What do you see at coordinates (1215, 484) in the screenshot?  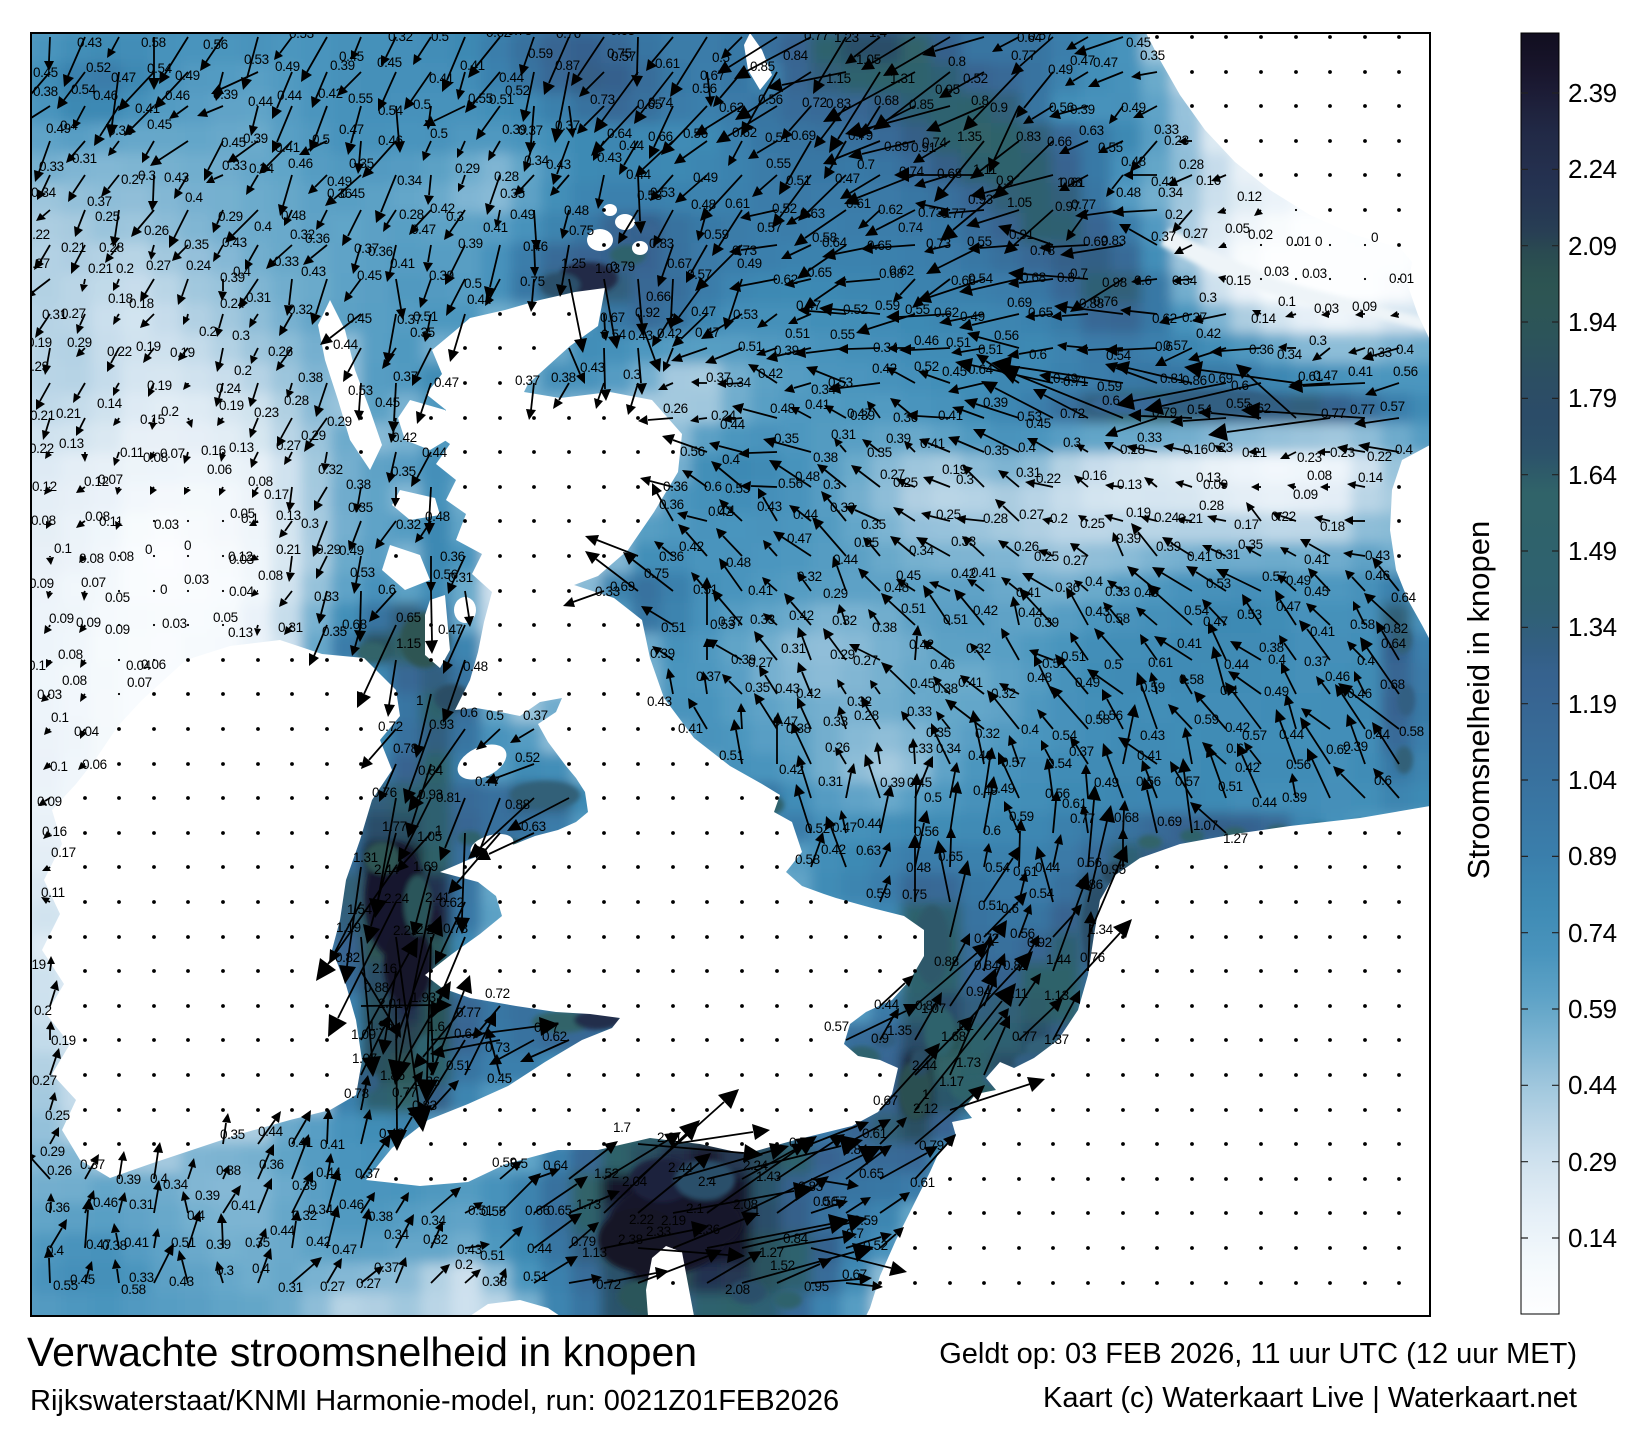 I see `svg-text: 0.09` at bounding box center [1215, 484].